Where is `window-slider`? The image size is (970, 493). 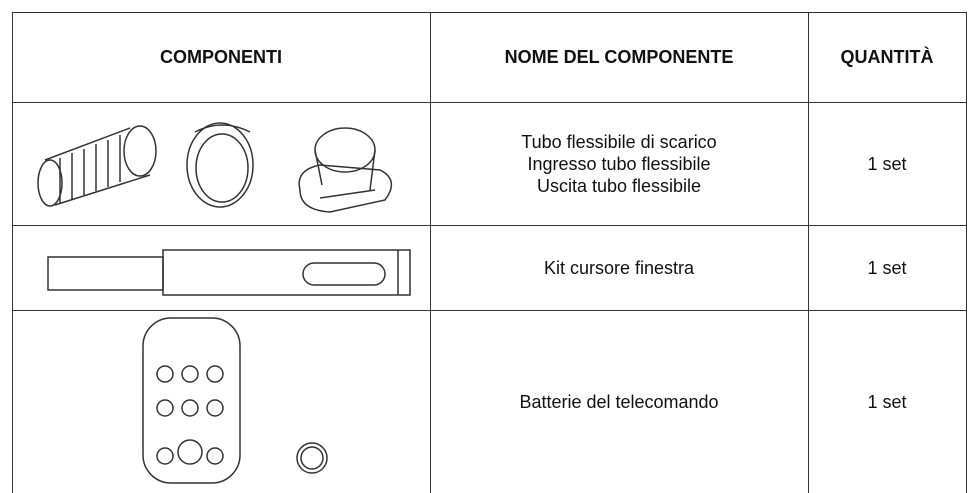
window-slider is located at coordinates (229, 272).